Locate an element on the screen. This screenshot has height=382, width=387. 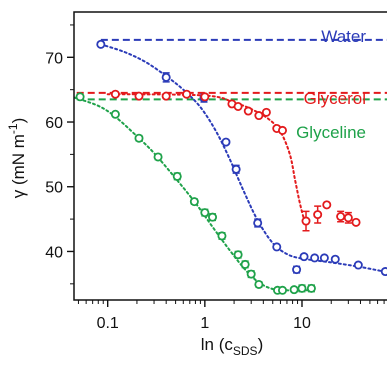
y-tick-label: 50 is located at coordinates (54, 188).